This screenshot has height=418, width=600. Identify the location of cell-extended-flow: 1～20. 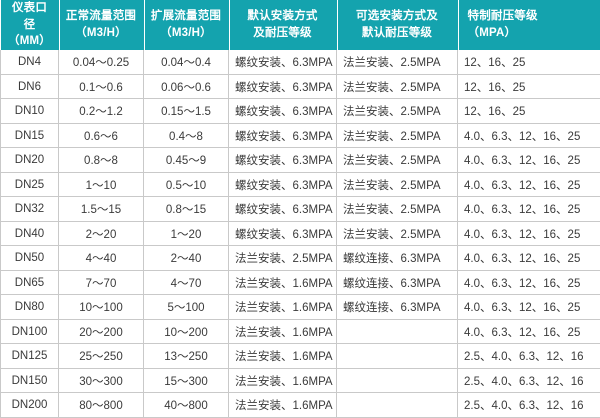
(186, 233).